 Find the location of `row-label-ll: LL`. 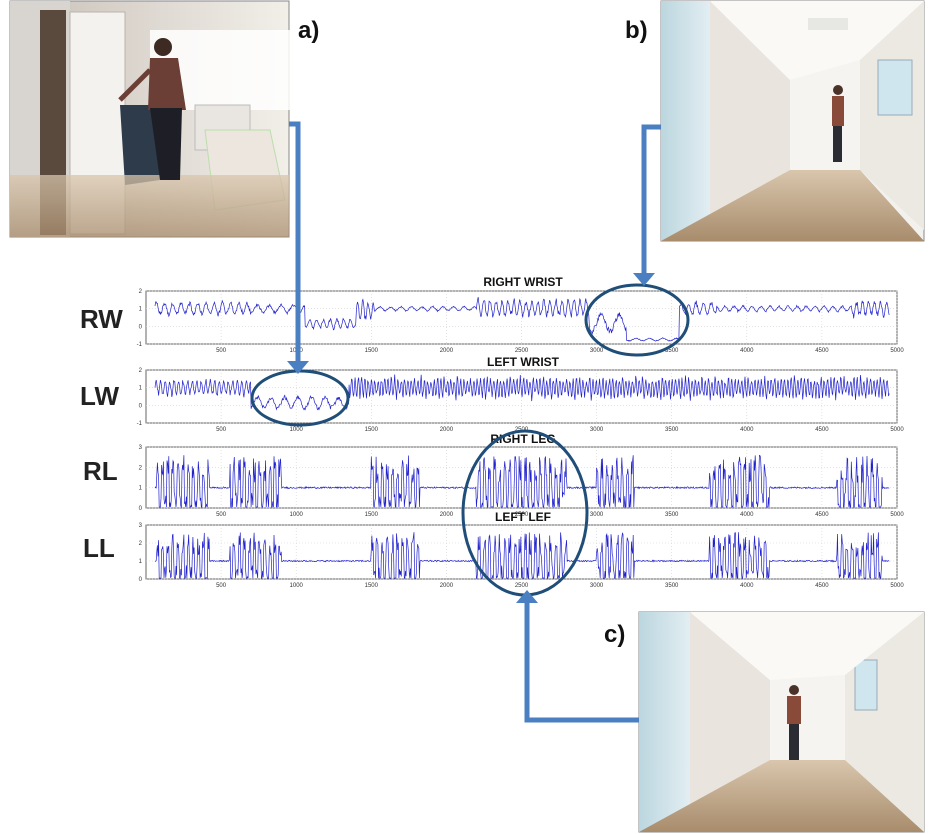

row-label-ll: LL is located at coordinates (99, 548).